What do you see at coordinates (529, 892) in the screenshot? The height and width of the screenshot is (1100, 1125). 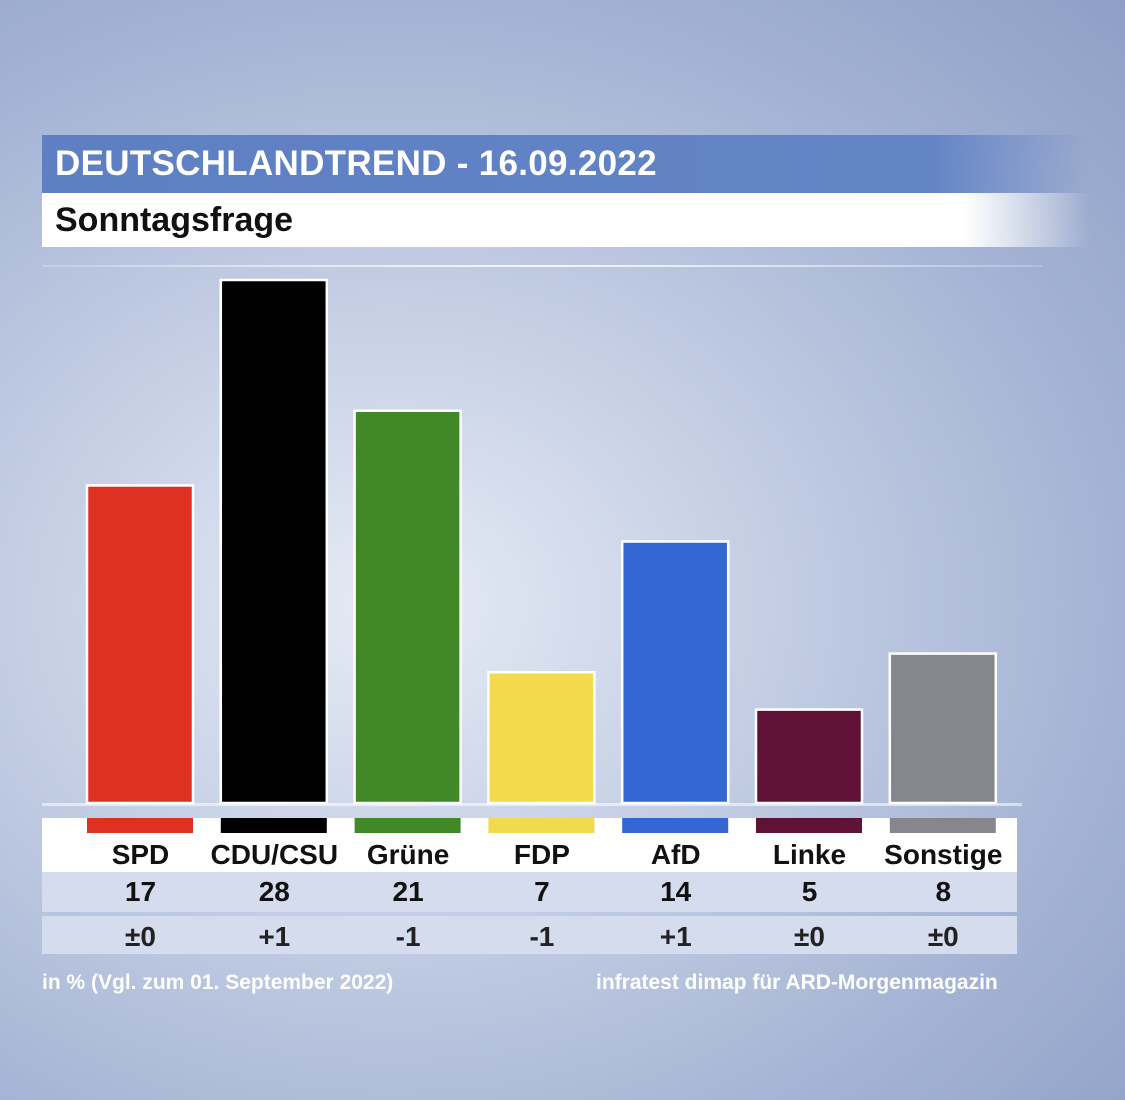 I see `value-row-bg` at bounding box center [529, 892].